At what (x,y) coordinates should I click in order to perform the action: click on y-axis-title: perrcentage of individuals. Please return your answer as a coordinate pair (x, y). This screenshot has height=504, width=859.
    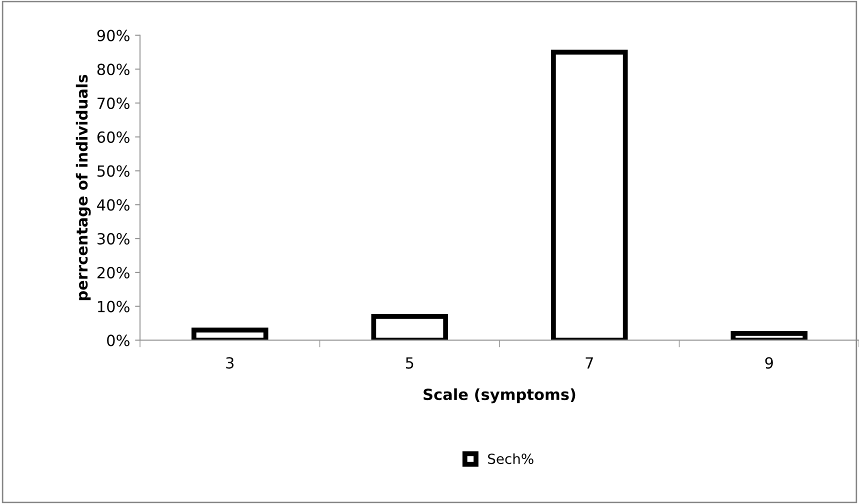
    Looking at the image, I should click on (83, 187).